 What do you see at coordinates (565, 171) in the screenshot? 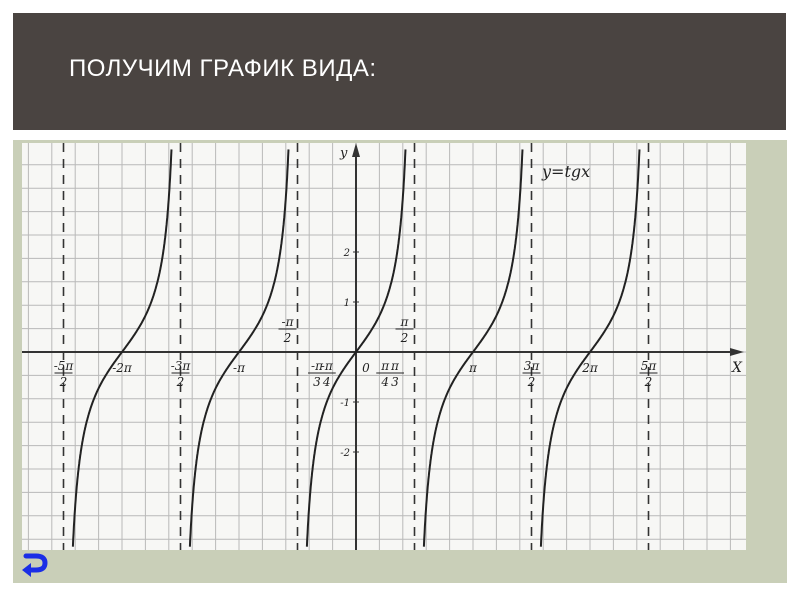
I see `function-legend: y=tgx` at bounding box center [565, 171].